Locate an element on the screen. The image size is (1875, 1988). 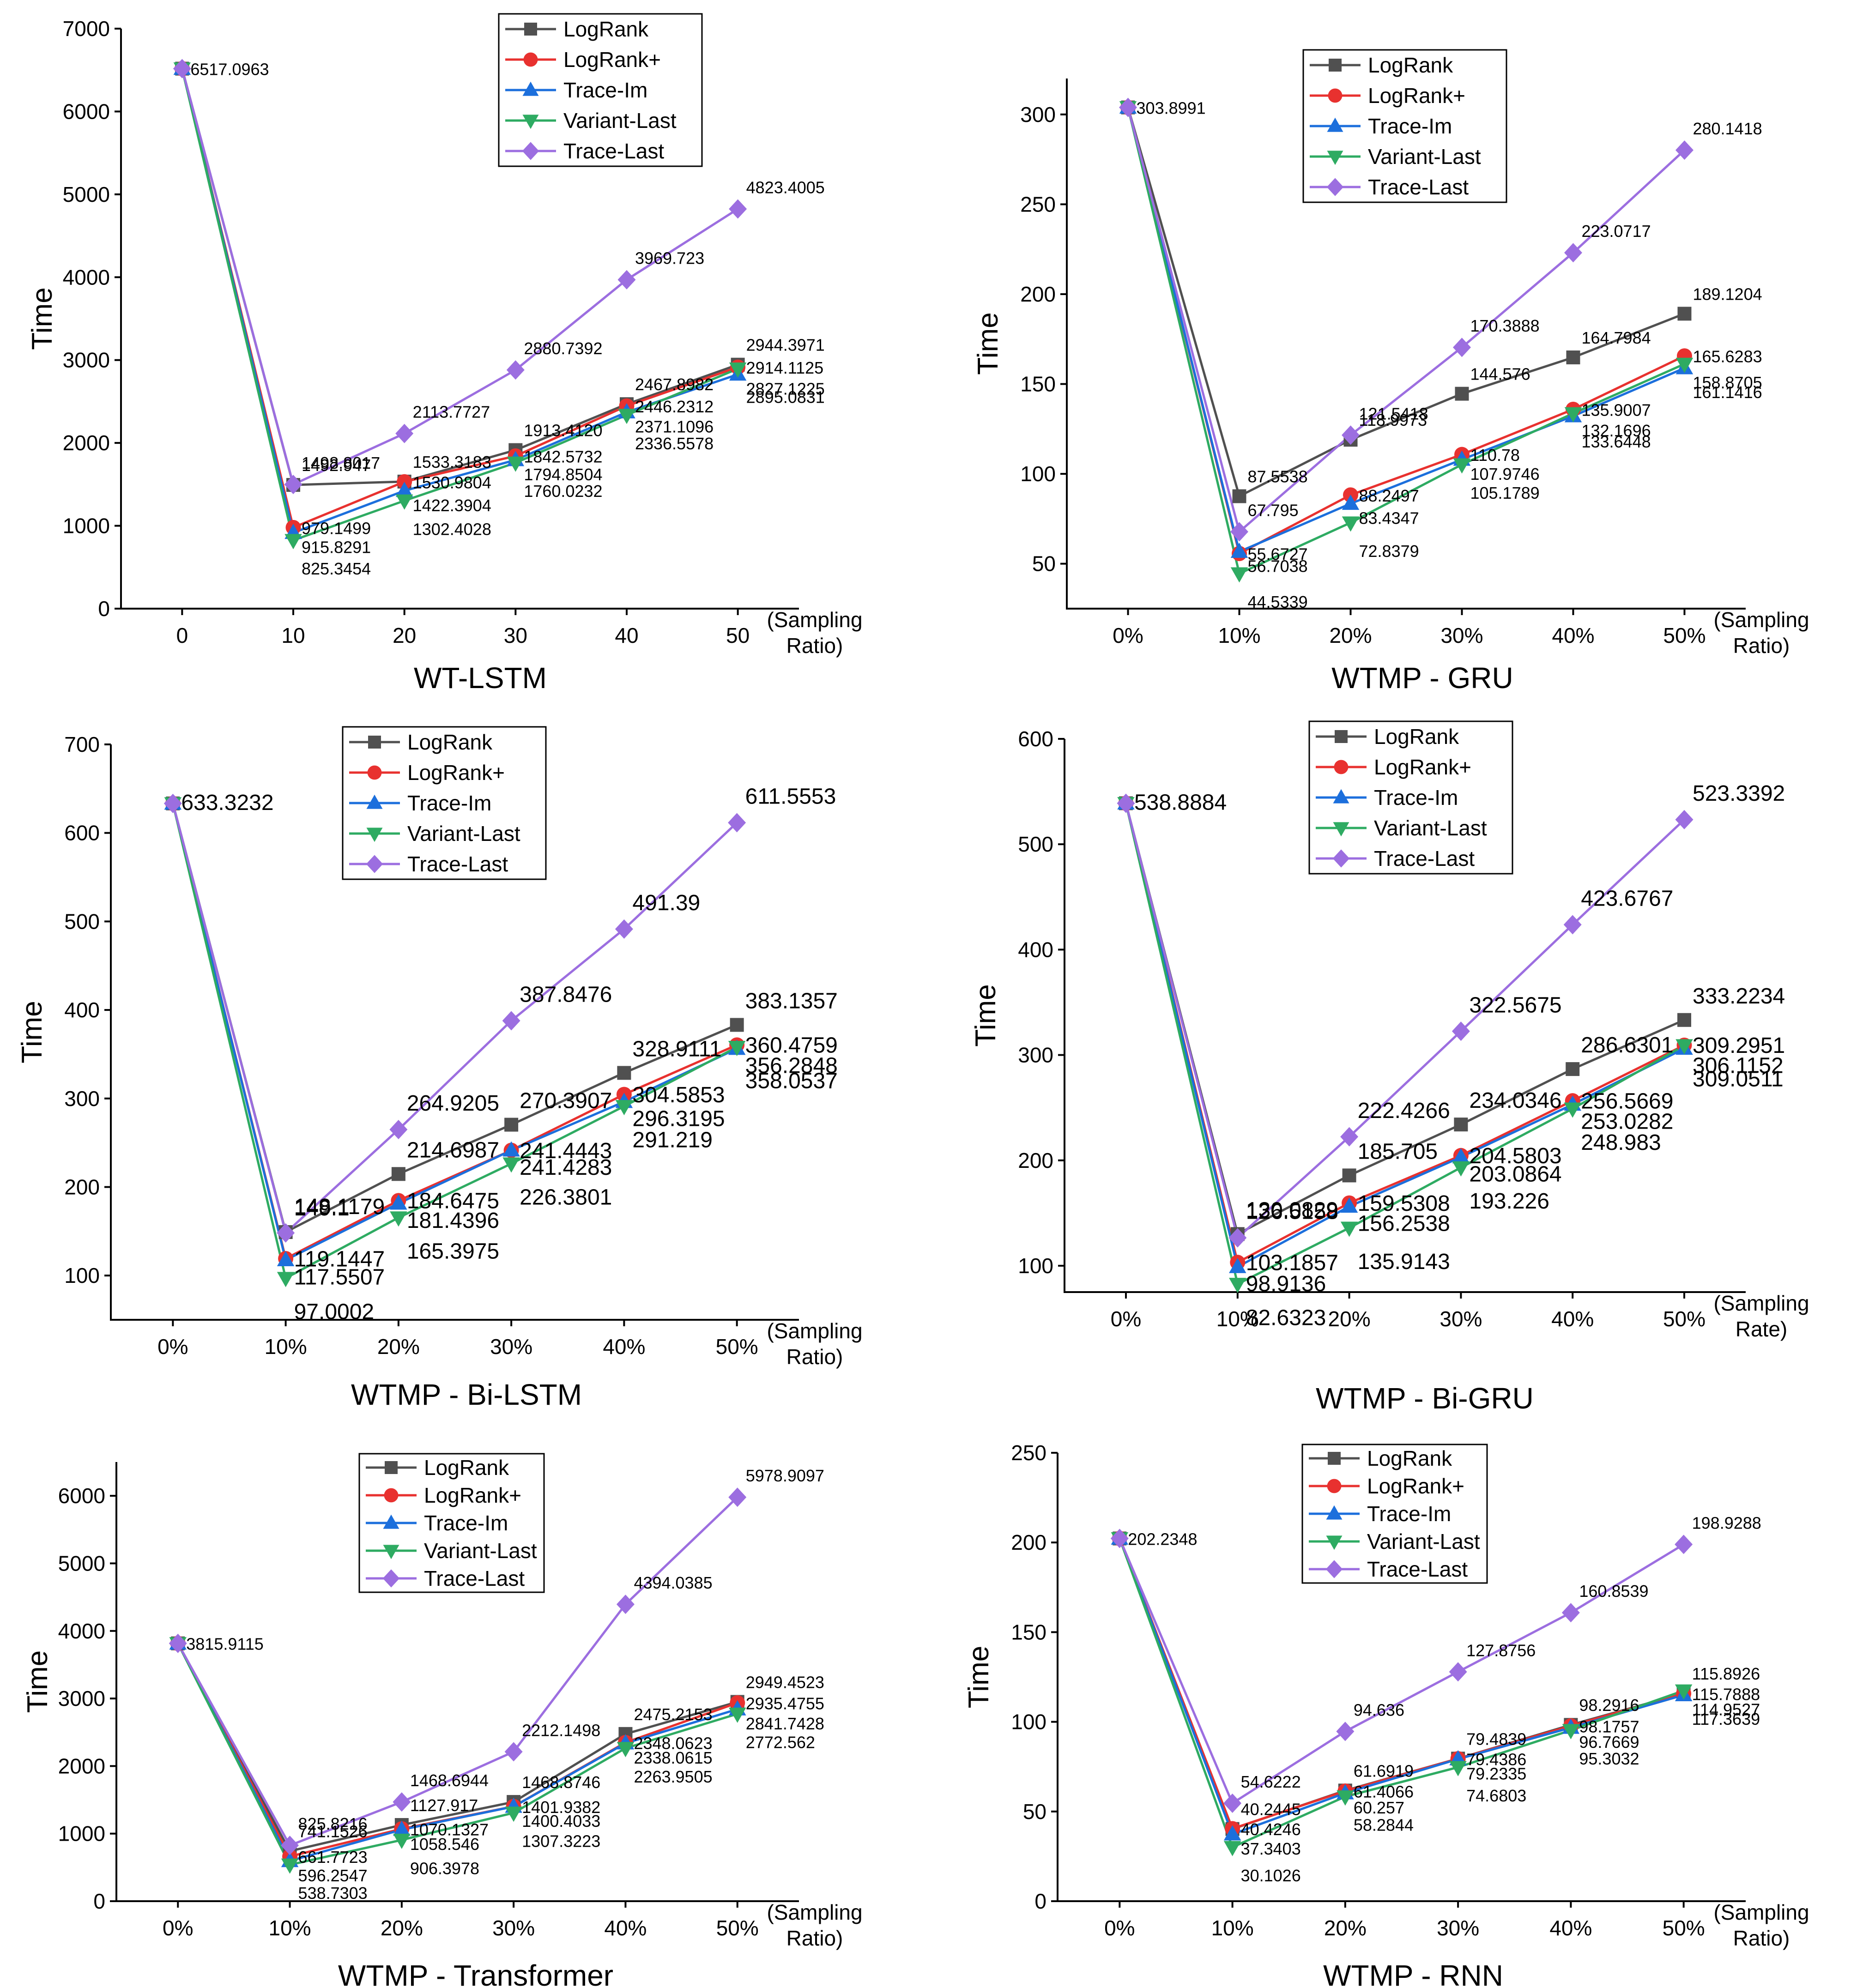
data-label-variant-last: 226.3801 is located at coordinates (566, 1198).